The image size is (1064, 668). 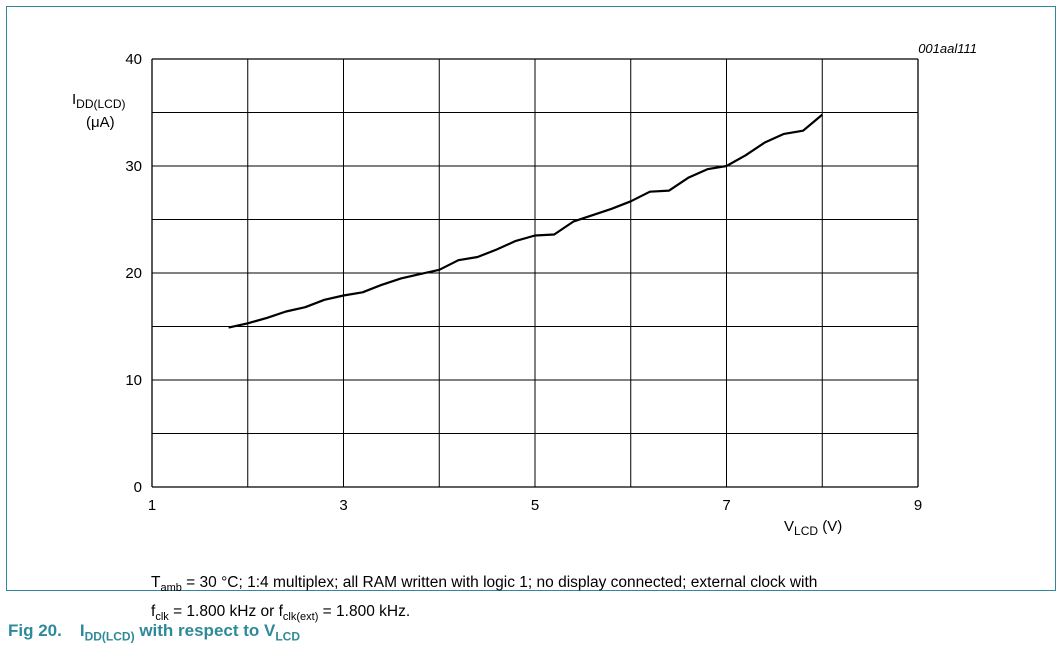 What do you see at coordinates (35, 630) in the screenshot?
I see `figure-number: Fig 20.` at bounding box center [35, 630].